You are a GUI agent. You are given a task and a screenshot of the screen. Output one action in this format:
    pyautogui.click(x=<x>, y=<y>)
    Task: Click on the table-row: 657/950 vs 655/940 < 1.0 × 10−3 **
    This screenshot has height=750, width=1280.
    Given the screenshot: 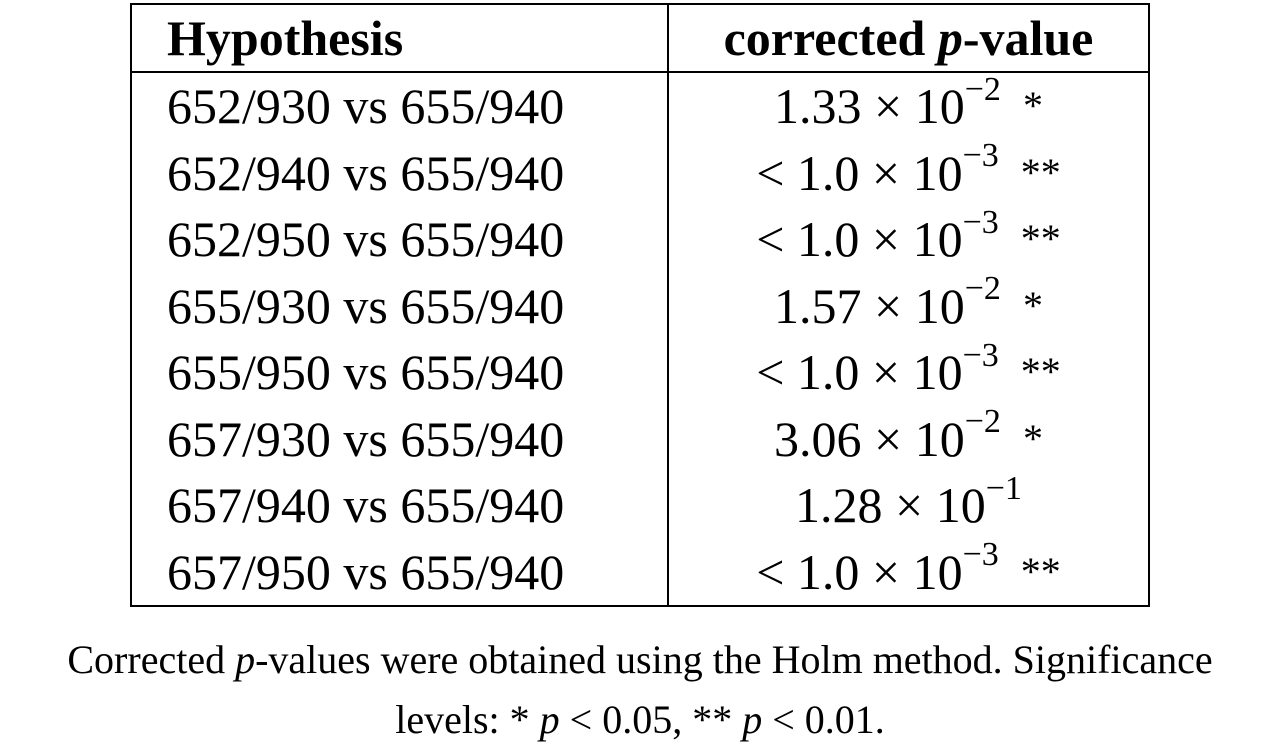 What is the action you would take?
    pyautogui.click(x=640, y=571)
    